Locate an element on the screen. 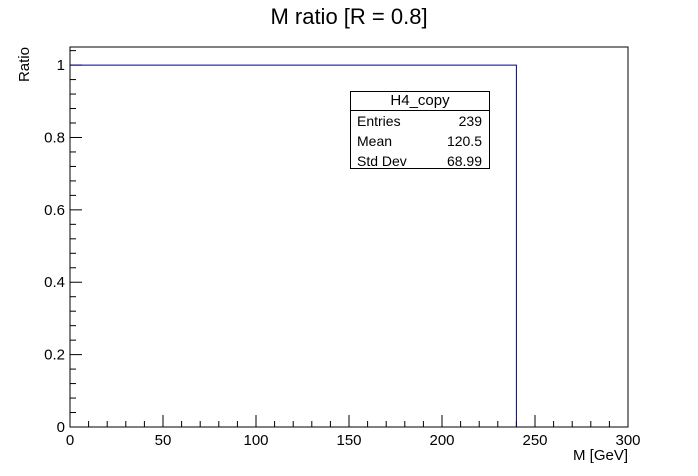 This screenshot has width=698, height=476. y-tick-label: 0.8 is located at coordinates (54, 137).